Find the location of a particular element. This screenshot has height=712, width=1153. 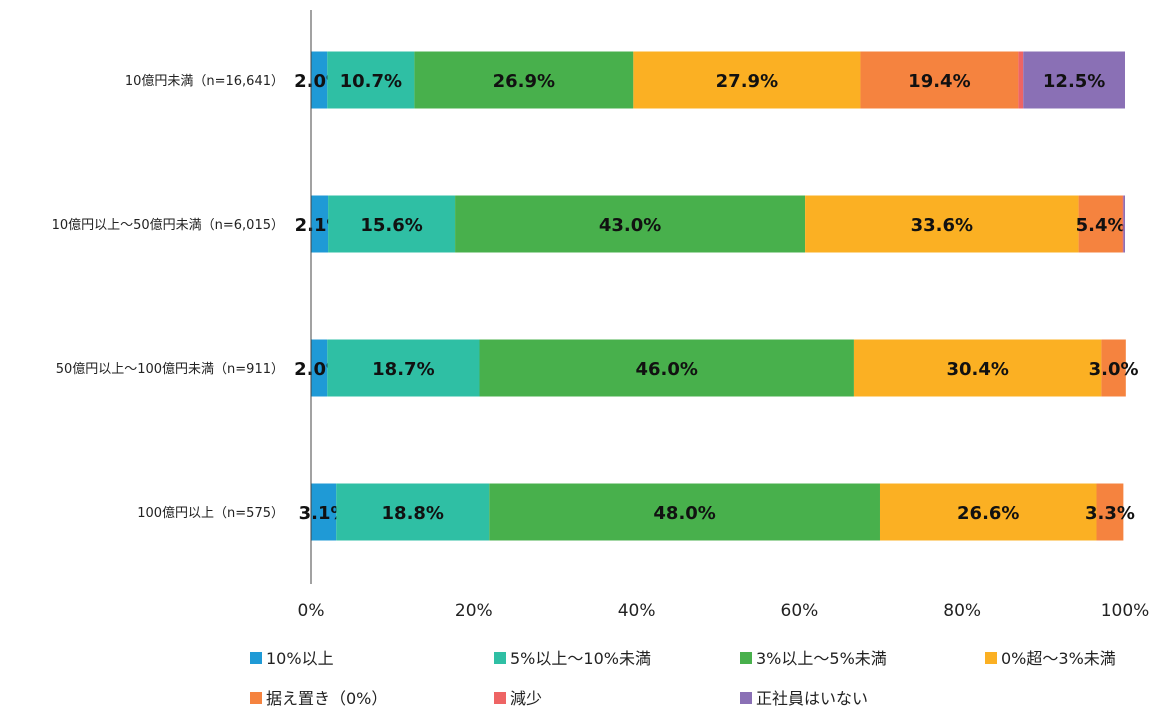

data-label: 18.7% is located at coordinates (403, 369).